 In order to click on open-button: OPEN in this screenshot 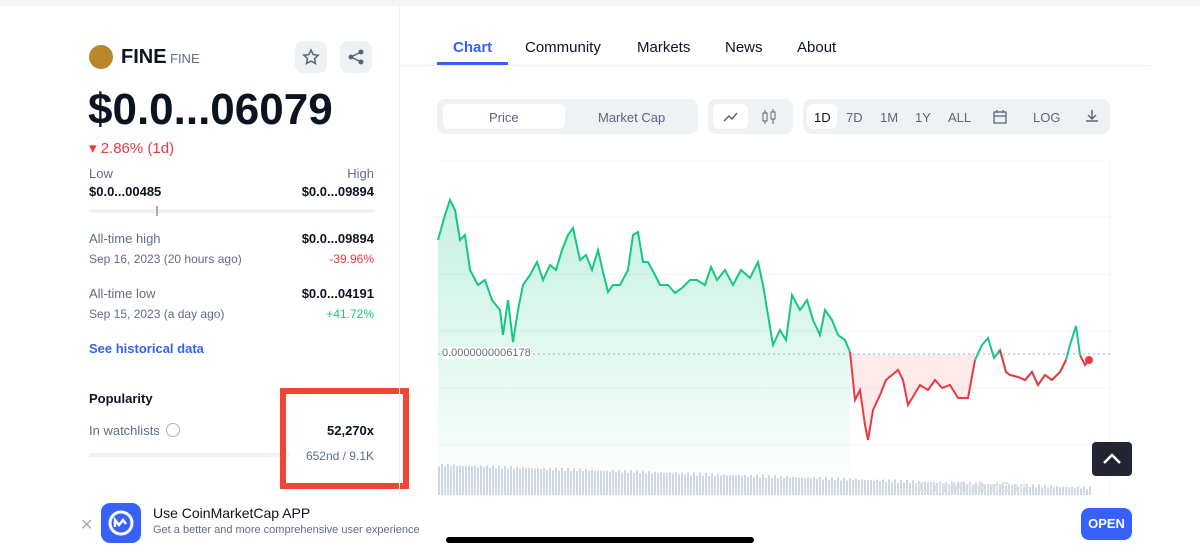, I will do `click(1106, 524)`.